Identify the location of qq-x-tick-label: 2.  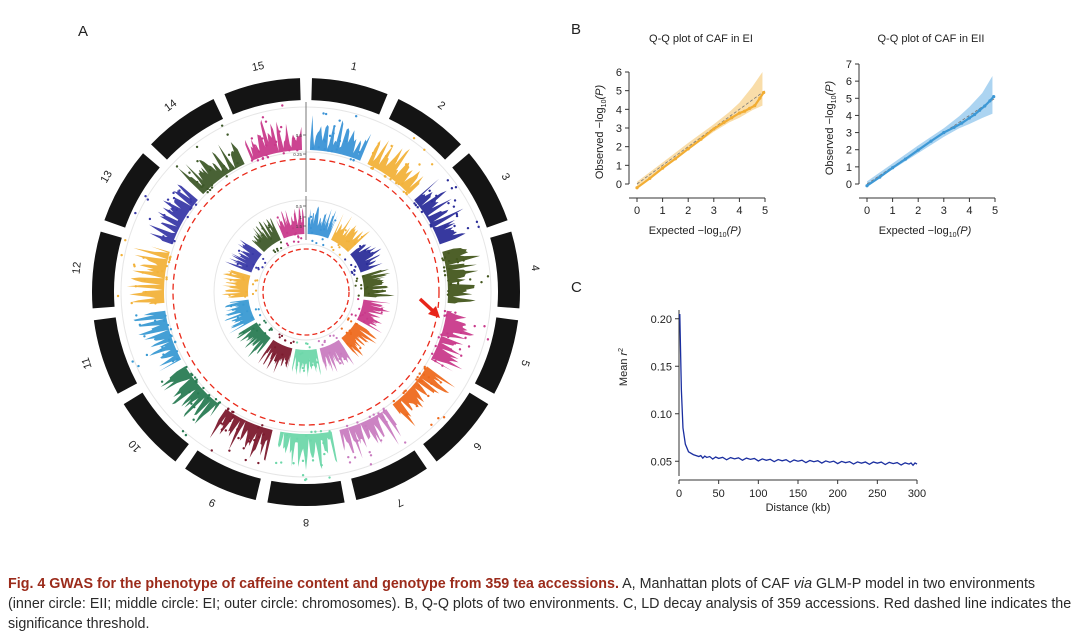
(918, 211).